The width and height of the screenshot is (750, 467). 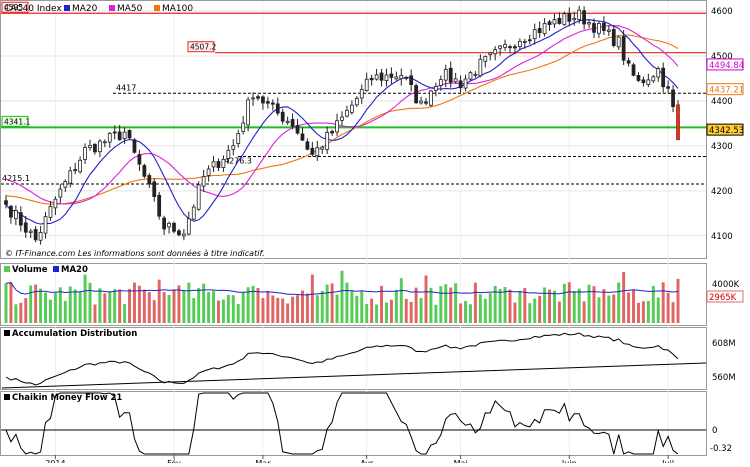 I want to click on ma20-last-value-box, so click(x=725, y=64).